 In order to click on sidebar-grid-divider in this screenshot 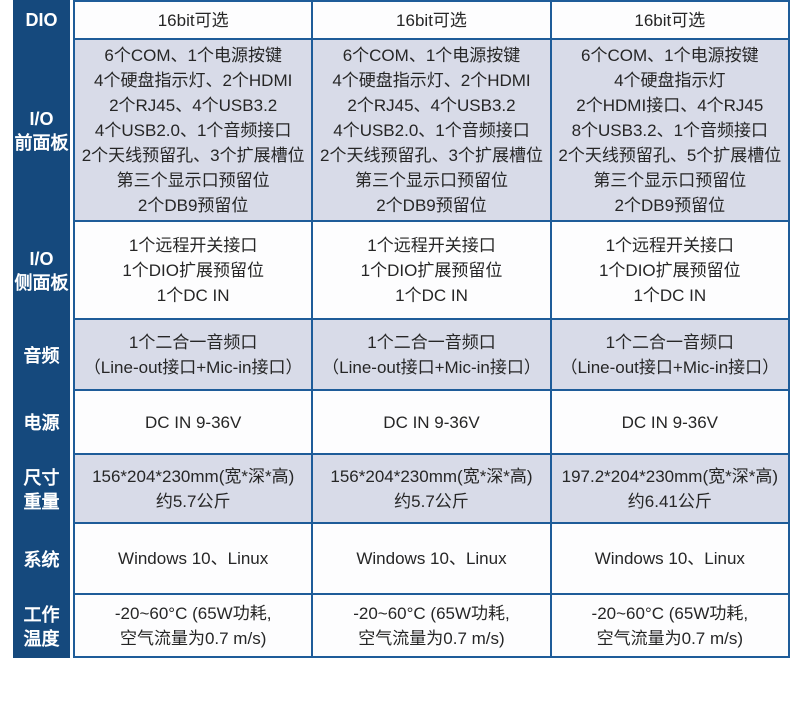, I will do `click(71, 329)`.